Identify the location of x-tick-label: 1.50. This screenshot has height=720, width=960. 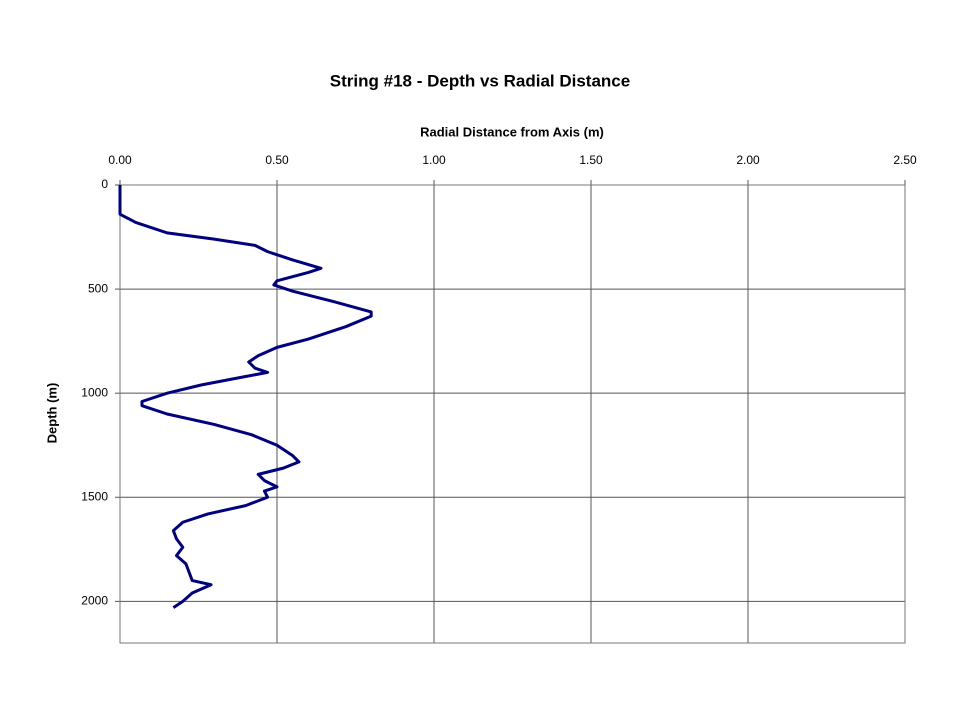
(591, 160).